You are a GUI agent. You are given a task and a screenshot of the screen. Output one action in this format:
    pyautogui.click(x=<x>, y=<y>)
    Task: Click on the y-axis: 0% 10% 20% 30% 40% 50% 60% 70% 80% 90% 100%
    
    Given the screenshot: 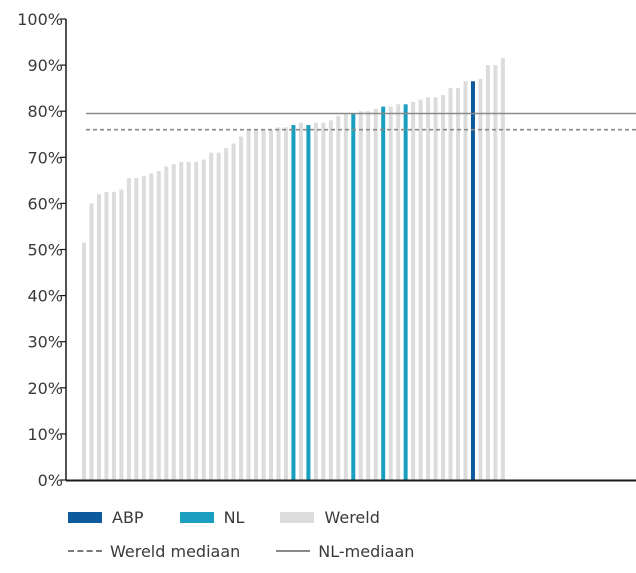 What is the action you would take?
    pyautogui.click(x=42, y=250)
    